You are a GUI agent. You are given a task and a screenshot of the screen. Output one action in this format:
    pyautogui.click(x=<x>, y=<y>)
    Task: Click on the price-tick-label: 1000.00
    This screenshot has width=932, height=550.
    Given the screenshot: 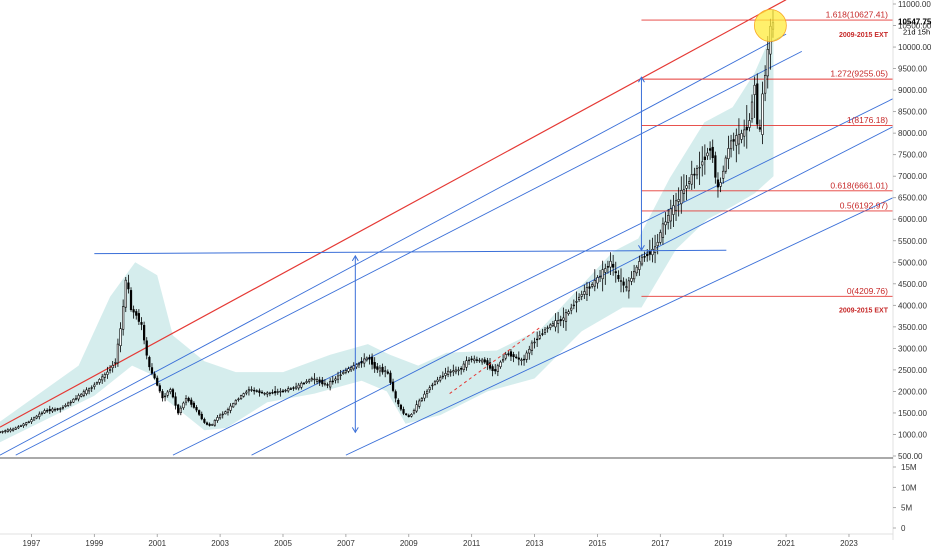 What is the action you would take?
    pyautogui.click(x=912, y=434)
    